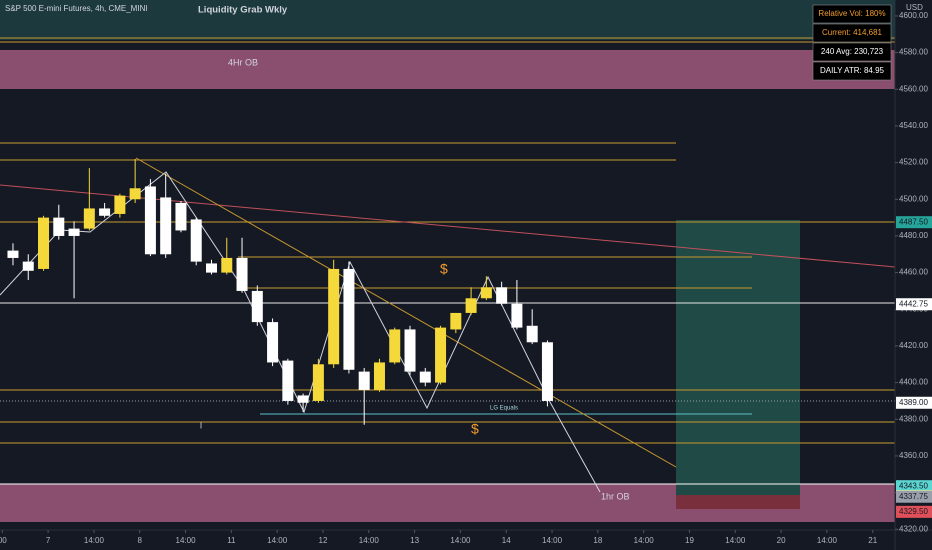  Describe the element at coordinates (201, 425) in the screenshot. I see `annotation: l` at that location.